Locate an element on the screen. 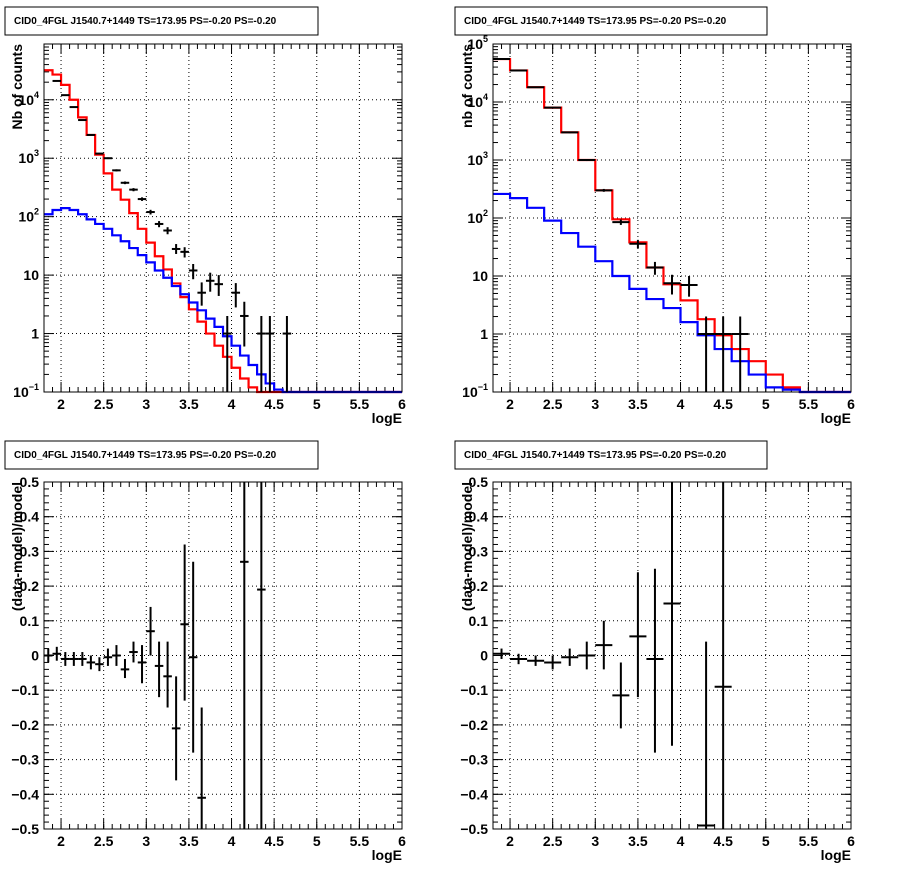  x-tick-label: 5 is located at coordinates (317, 404).